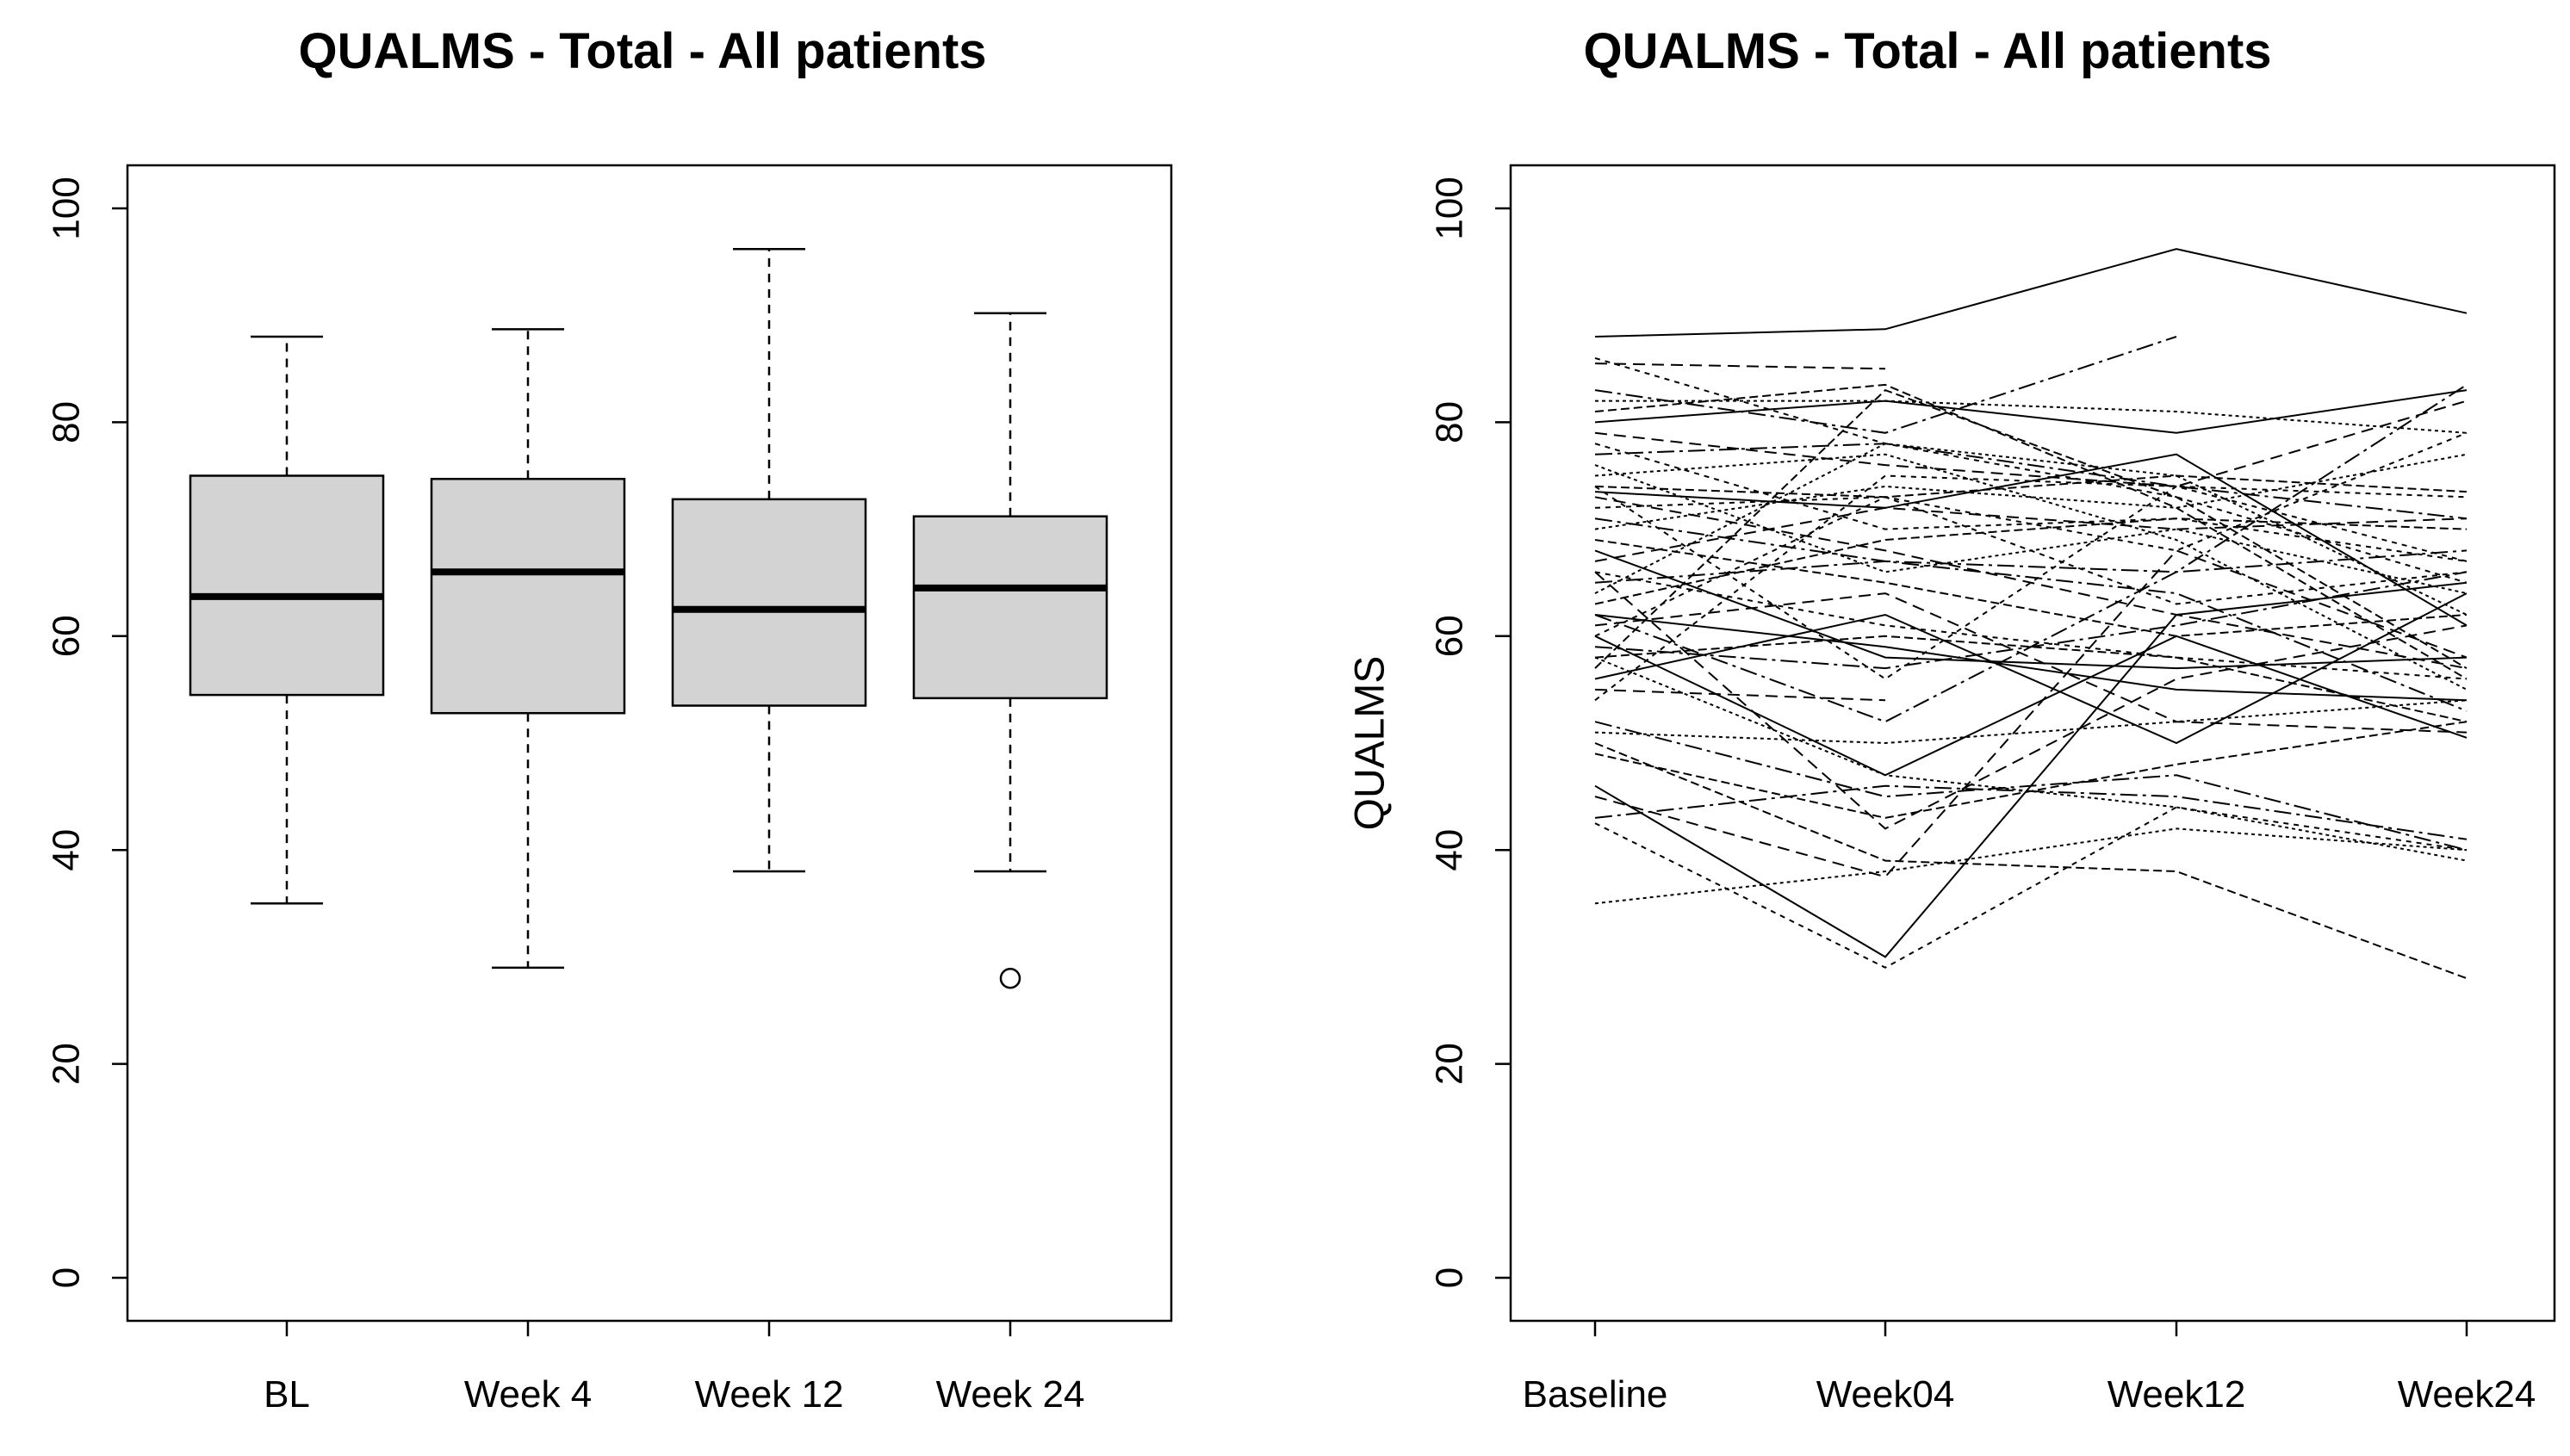 The width and height of the screenshot is (2570, 1456). I want to click on x-tick-label: Week12, so click(2177, 1394).